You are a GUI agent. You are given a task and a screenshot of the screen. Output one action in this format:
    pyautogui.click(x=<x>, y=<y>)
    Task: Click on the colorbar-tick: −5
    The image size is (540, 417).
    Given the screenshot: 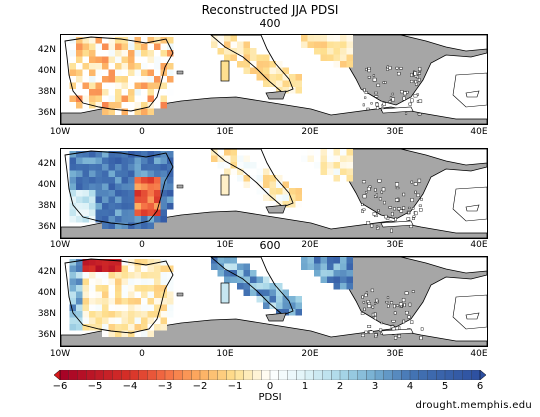 What is the action you would take?
    pyautogui.click(x=95, y=386)
    